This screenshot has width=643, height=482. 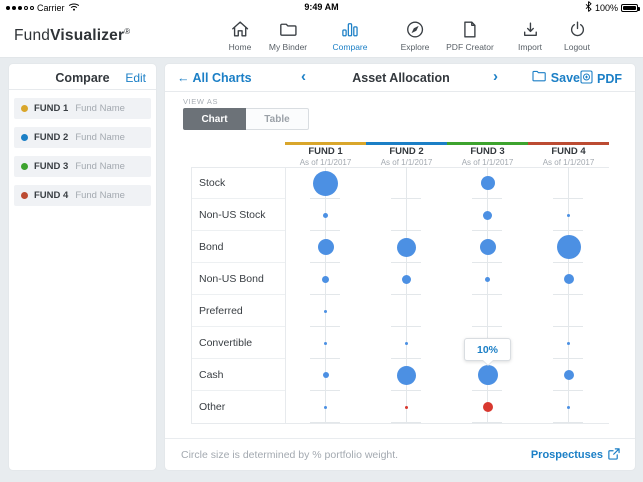 What do you see at coordinates (325, 143) in the screenshot?
I see `fund-1-color-strip` at bounding box center [325, 143].